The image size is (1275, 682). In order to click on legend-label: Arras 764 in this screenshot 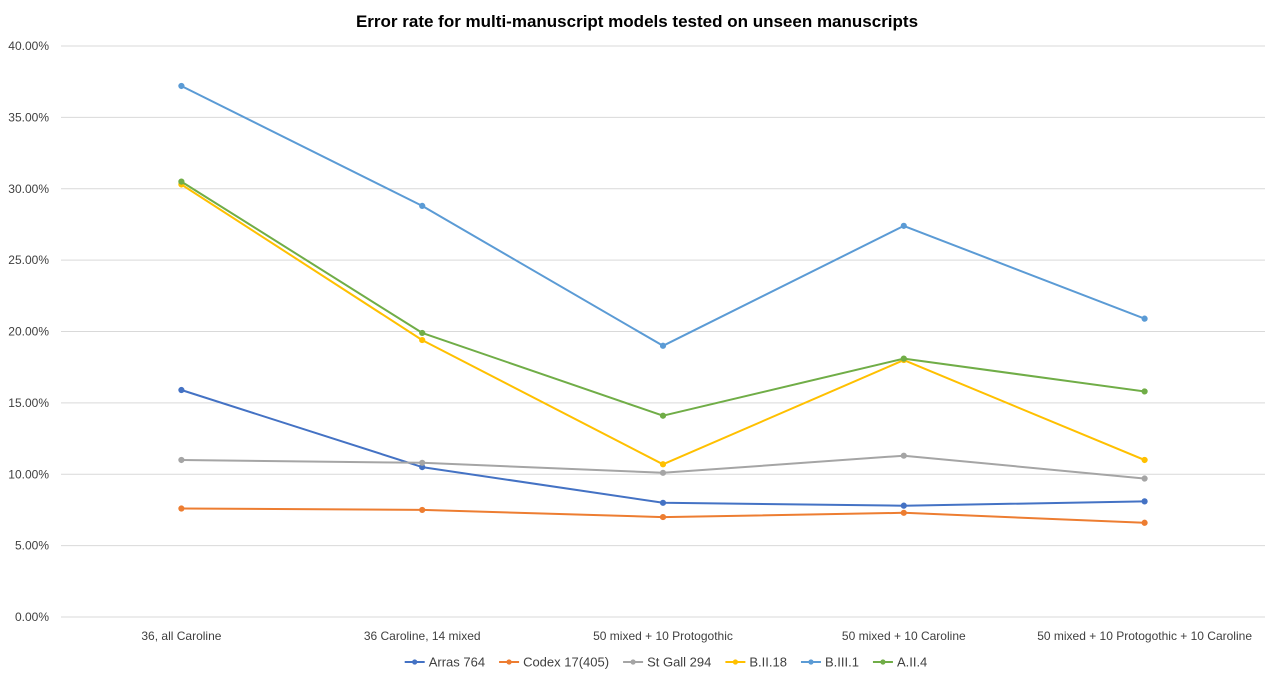, I will do `click(457, 662)`.